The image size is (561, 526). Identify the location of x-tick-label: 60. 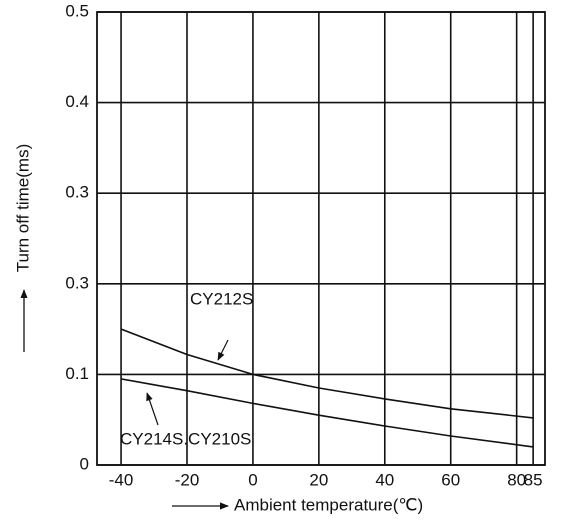
(450, 479).